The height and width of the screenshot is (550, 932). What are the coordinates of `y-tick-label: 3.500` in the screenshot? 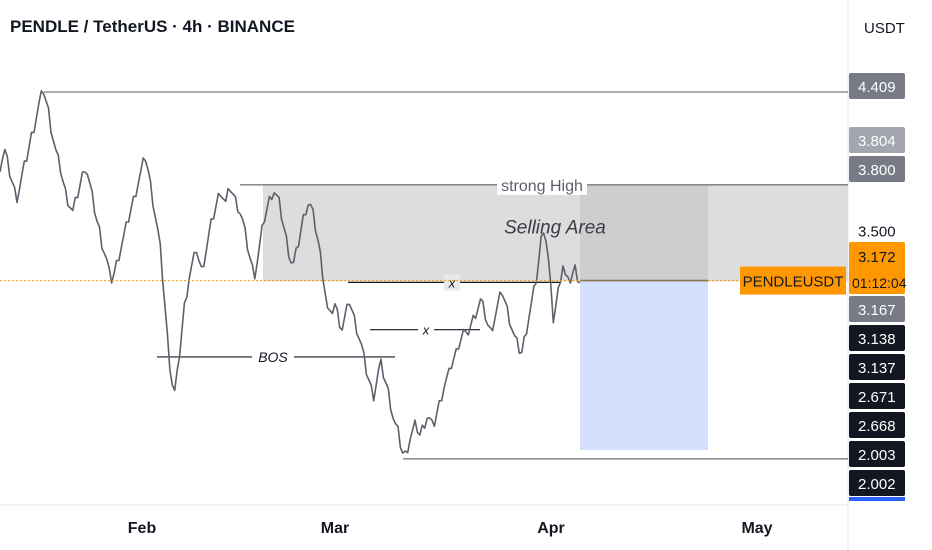 It's located at (877, 232).